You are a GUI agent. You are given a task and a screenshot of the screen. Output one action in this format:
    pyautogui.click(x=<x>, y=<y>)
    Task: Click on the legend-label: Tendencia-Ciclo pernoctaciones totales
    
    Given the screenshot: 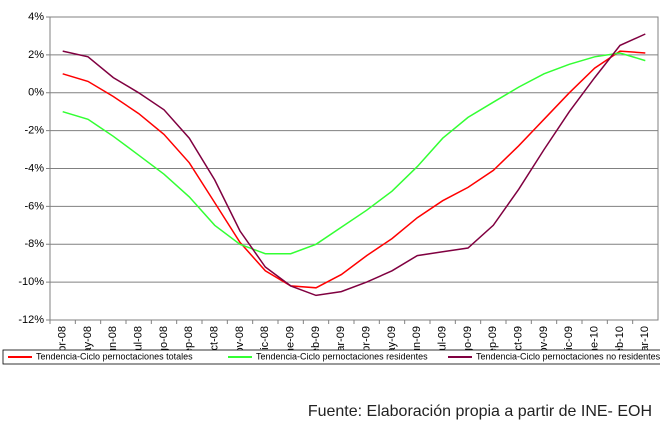 What is the action you would take?
    pyautogui.click(x=114, y=356)
    